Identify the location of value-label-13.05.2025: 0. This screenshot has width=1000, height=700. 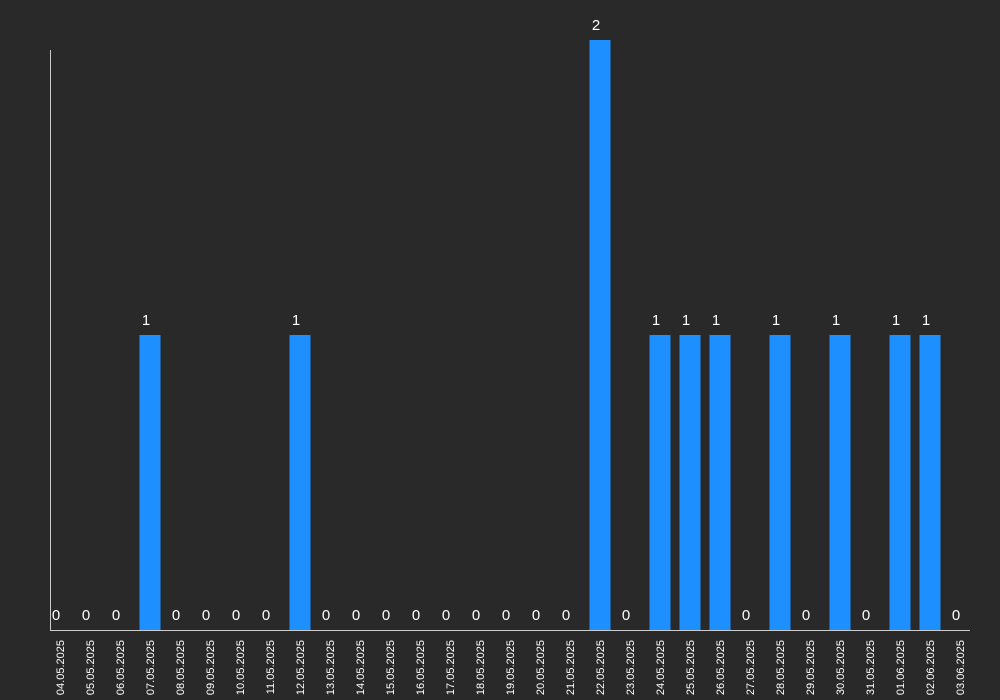
(326, 615).